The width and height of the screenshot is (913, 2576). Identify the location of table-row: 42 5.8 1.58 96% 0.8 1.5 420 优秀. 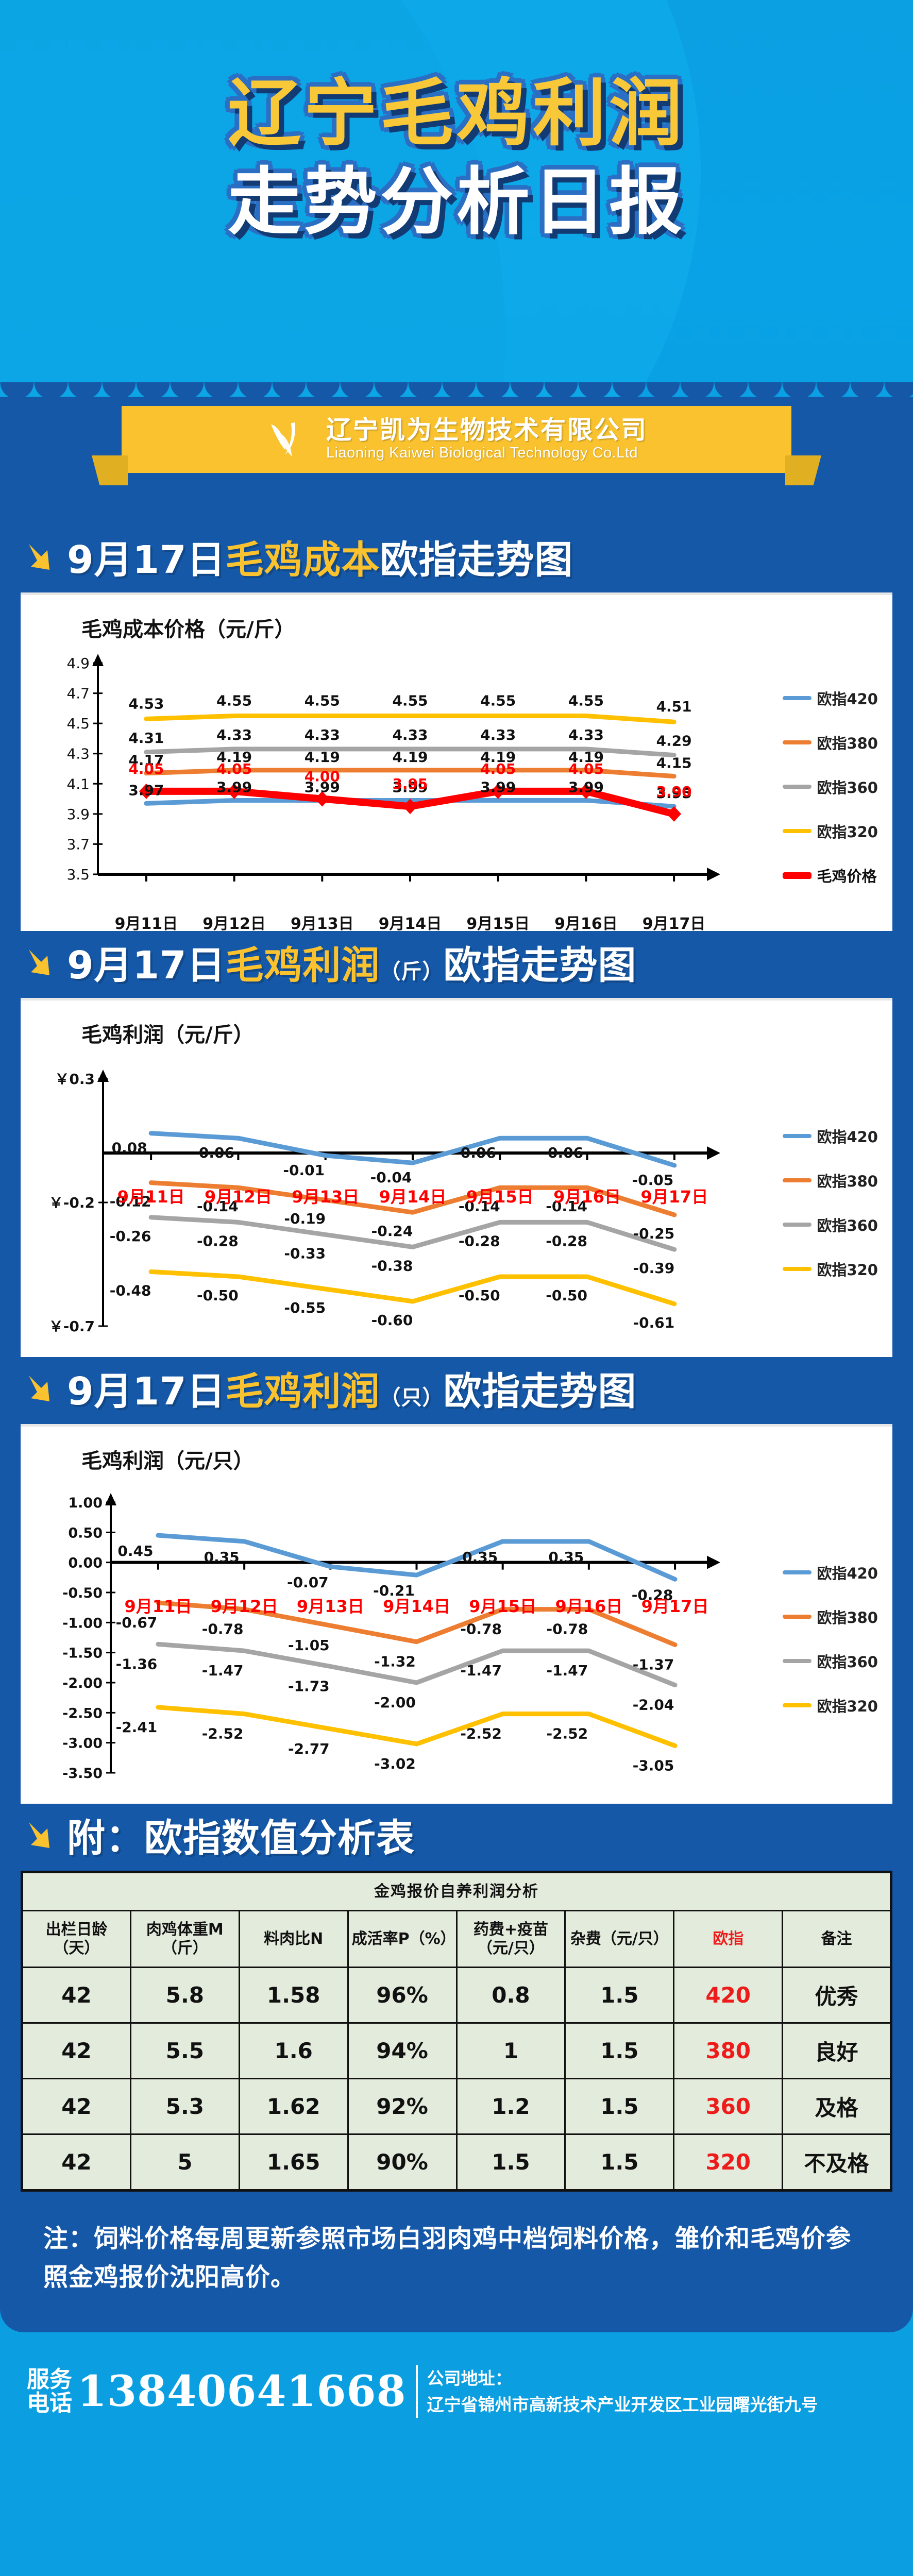
(457, 1995).